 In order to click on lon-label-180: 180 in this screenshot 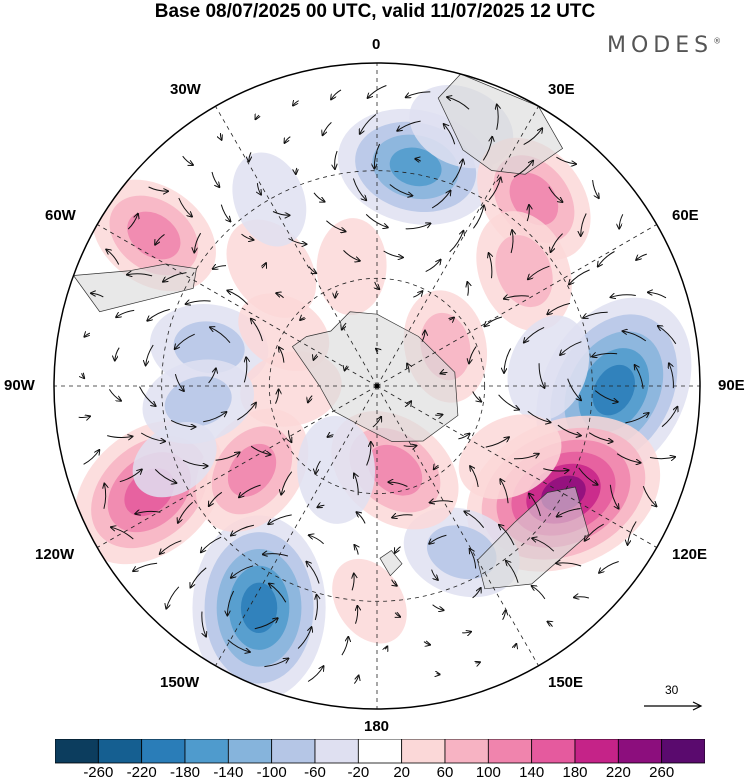, I will do `click(377, 726)`.